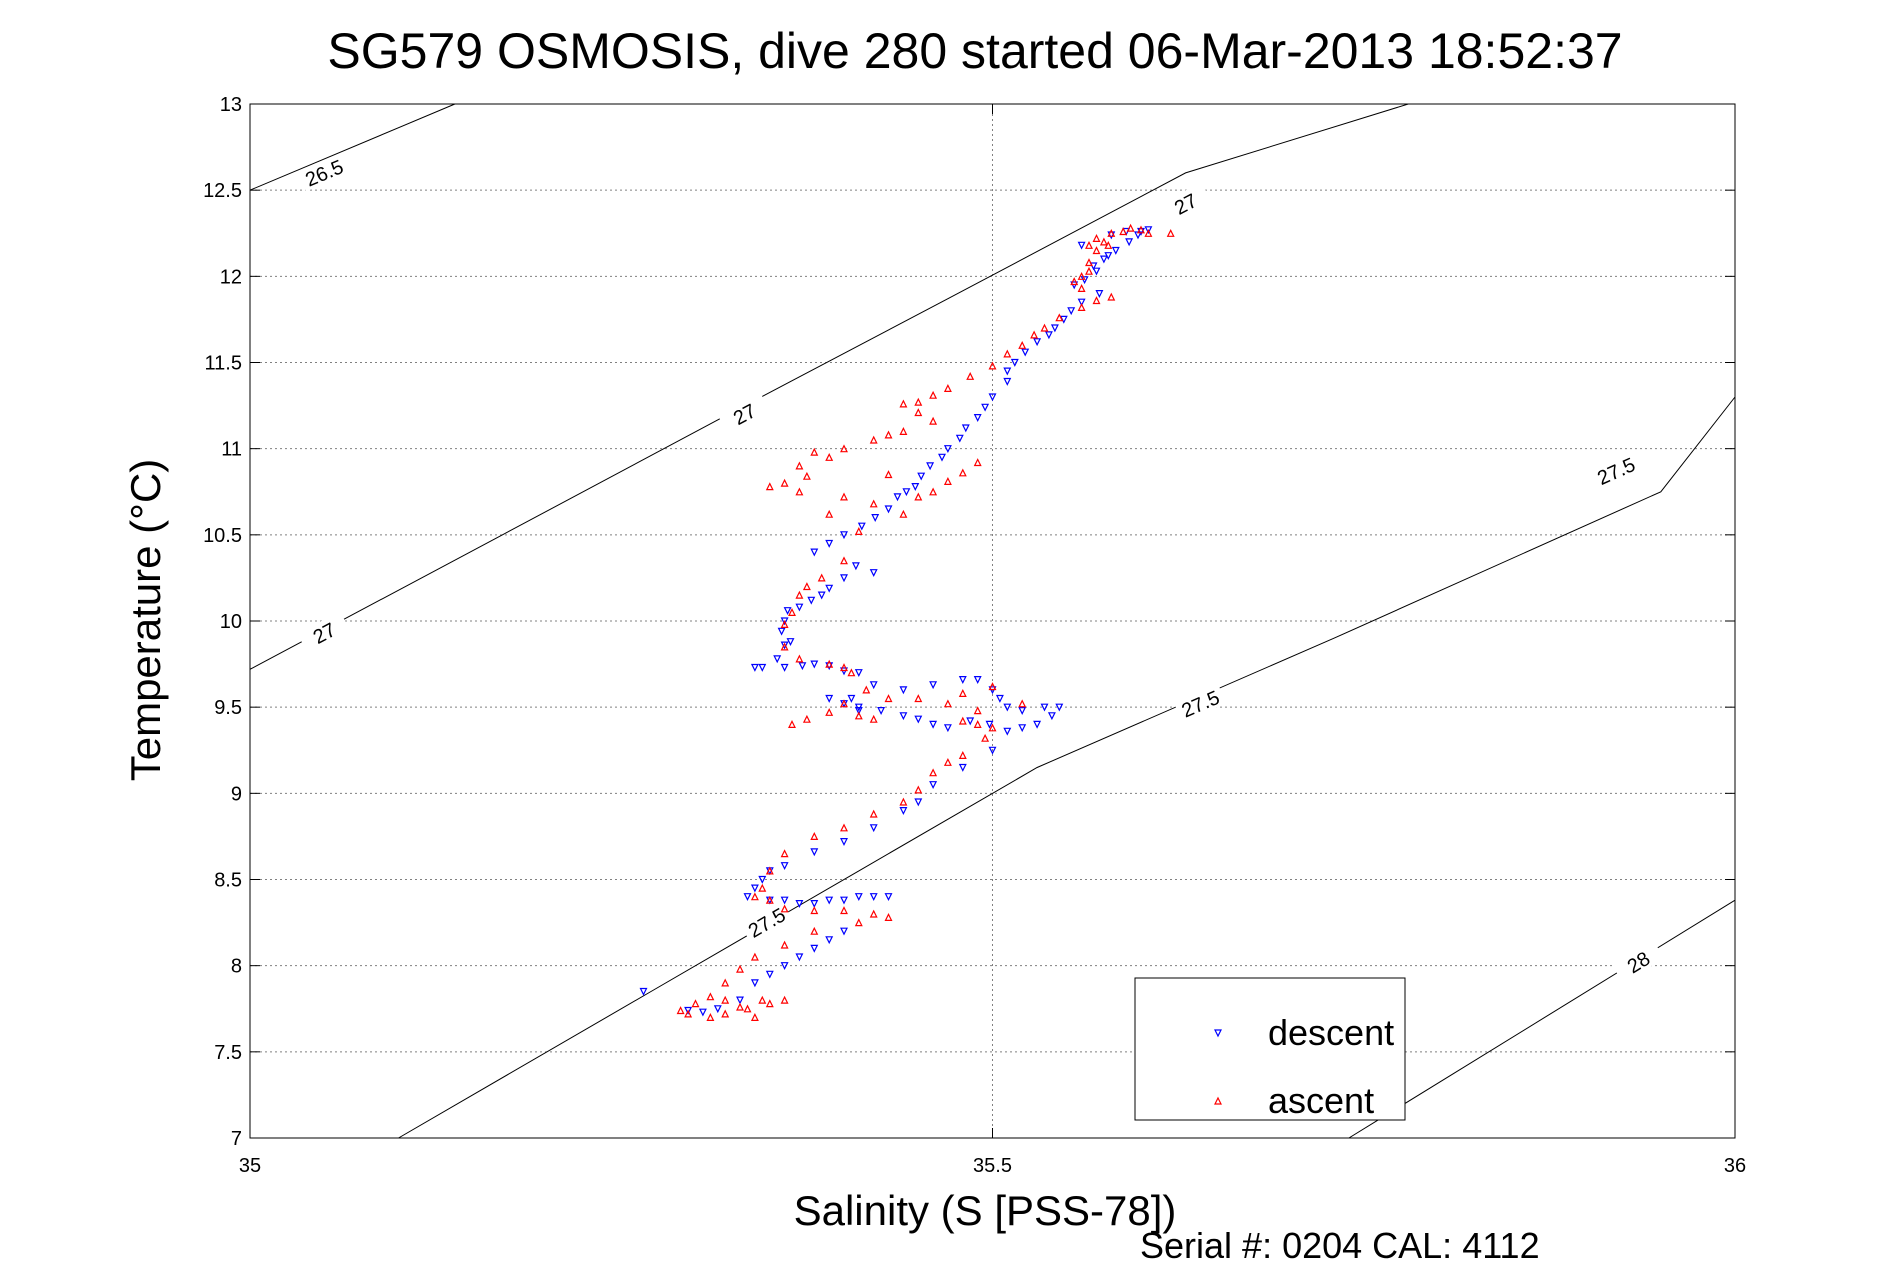 Image resolution: width=1891 pixels, height=1267 pixels. I want to click on y-tick-label: 10.5, so click(222, 536).